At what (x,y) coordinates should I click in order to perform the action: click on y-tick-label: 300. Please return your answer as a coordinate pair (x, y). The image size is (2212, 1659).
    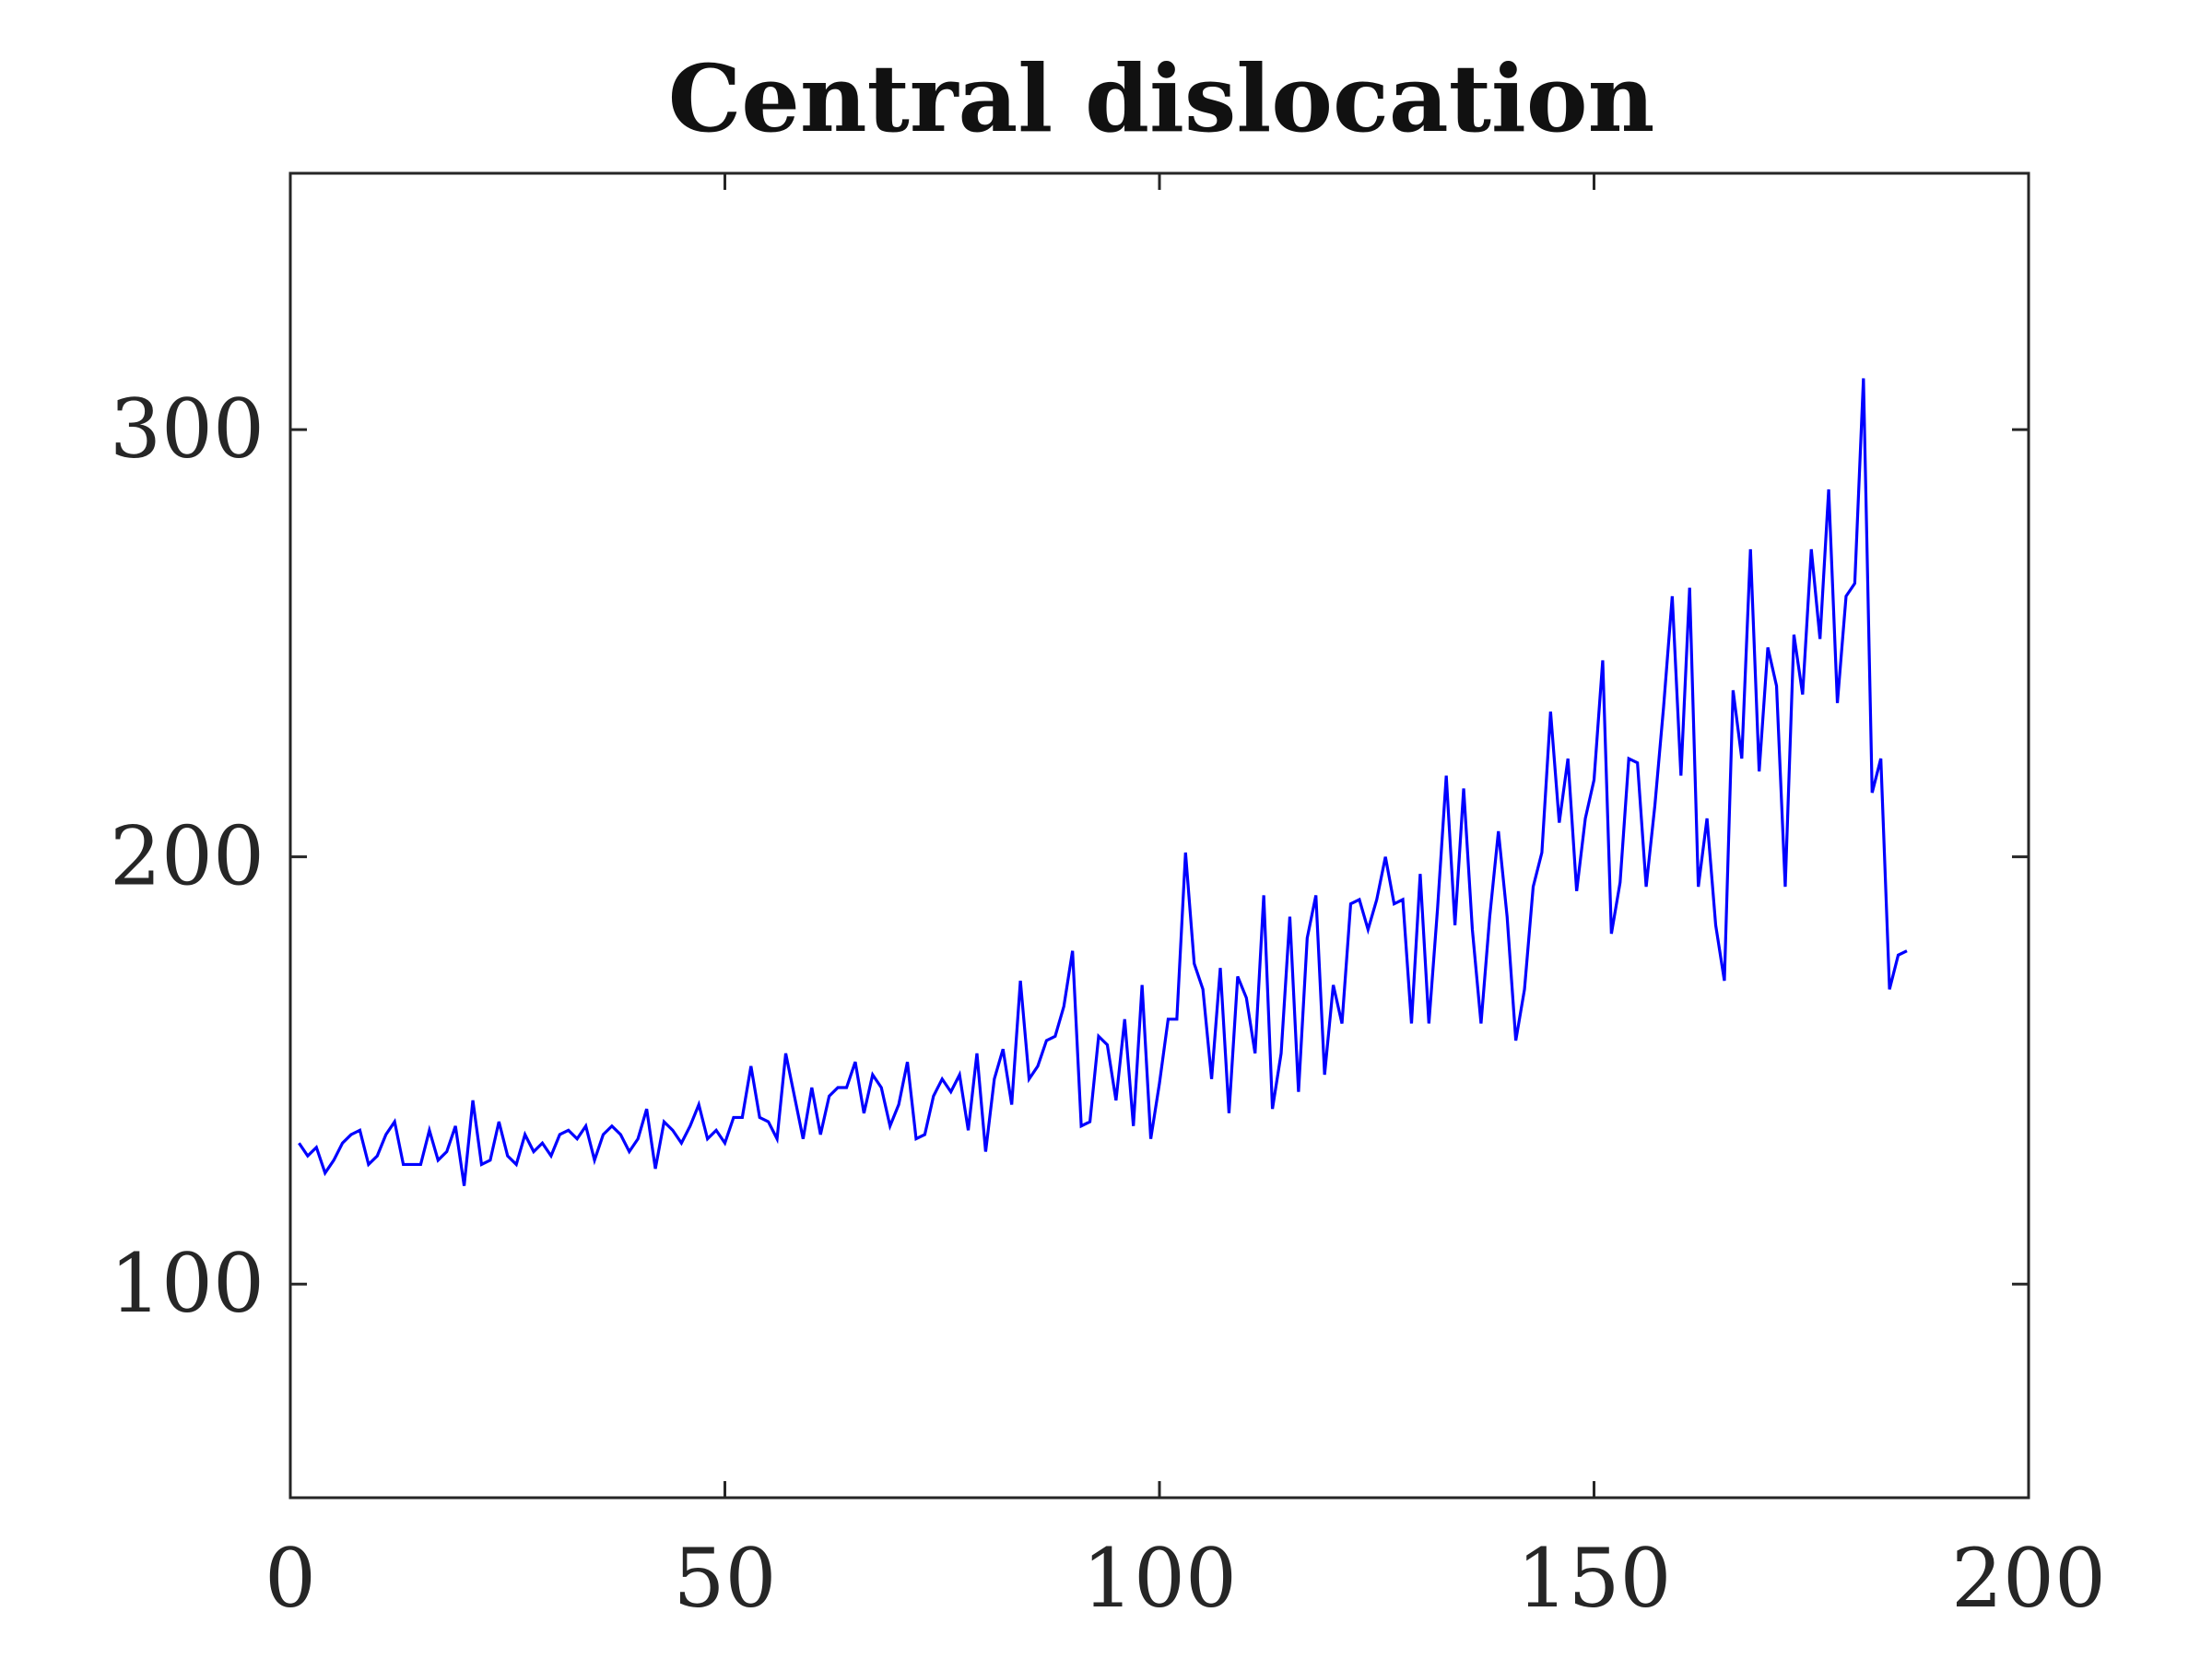
    Looking at the image, I should click on (187, 429).